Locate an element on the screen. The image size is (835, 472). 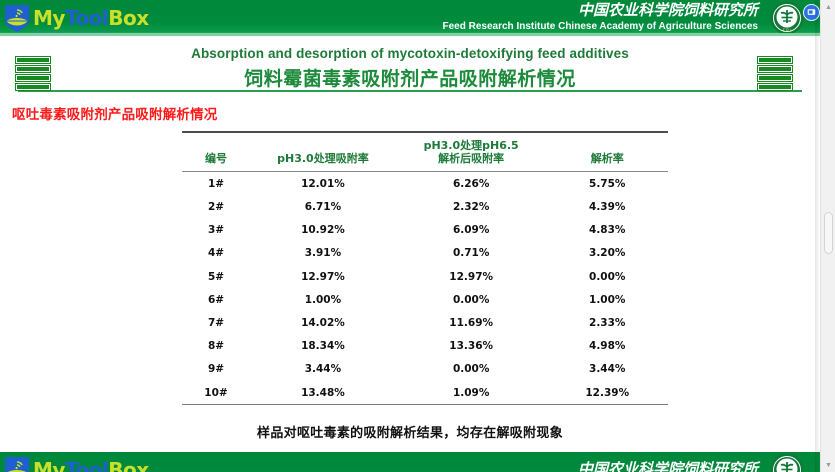
cell-ph3: 3.44% is located at coordinates (323, 369).